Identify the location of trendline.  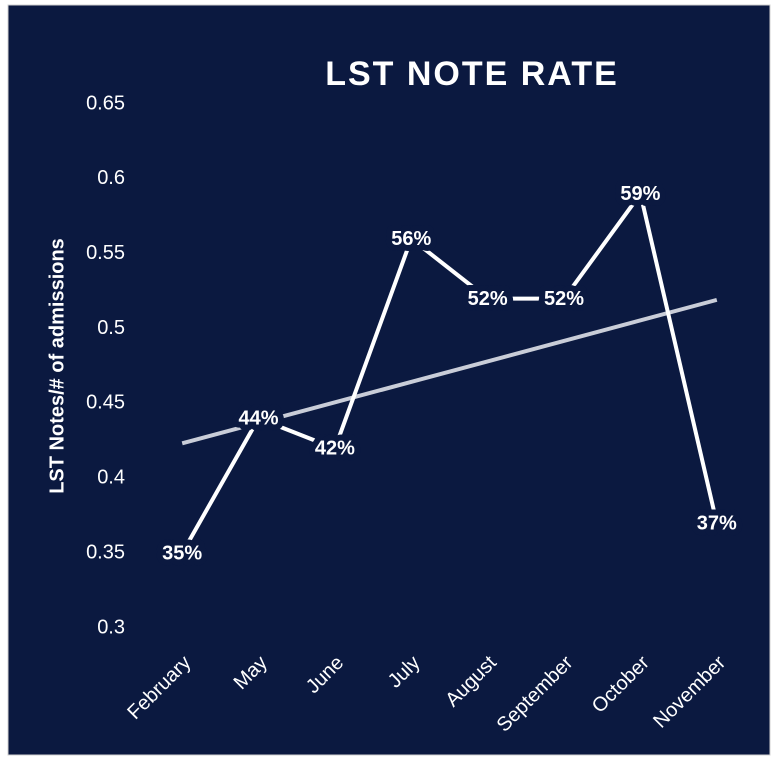
(449, 371).